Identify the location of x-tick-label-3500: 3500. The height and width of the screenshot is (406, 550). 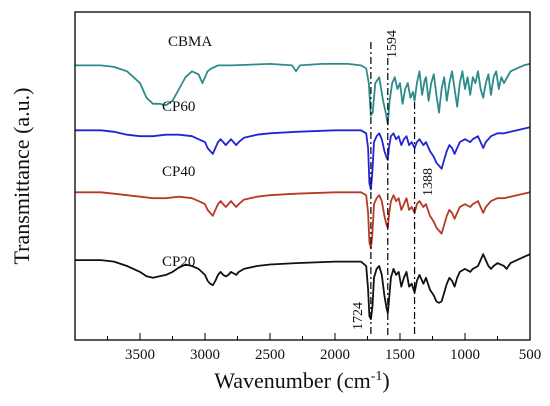
(140, 355).